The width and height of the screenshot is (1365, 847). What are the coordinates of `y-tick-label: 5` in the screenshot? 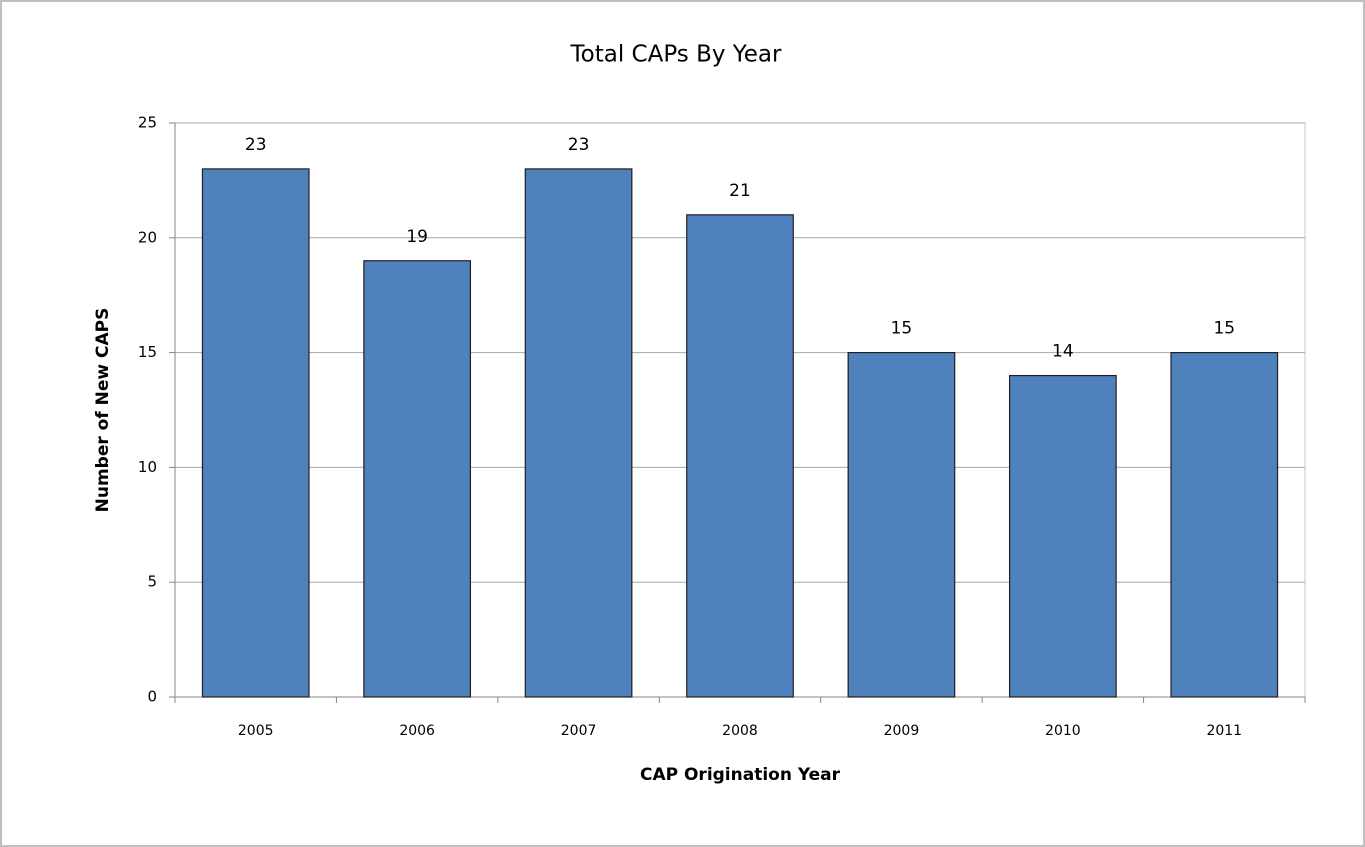 It's located at (152, 582).